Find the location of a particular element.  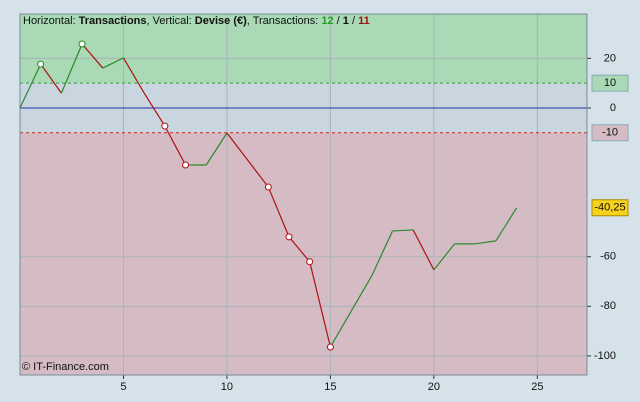

y-tick-label: 0 is located at coordinates (613, 108).